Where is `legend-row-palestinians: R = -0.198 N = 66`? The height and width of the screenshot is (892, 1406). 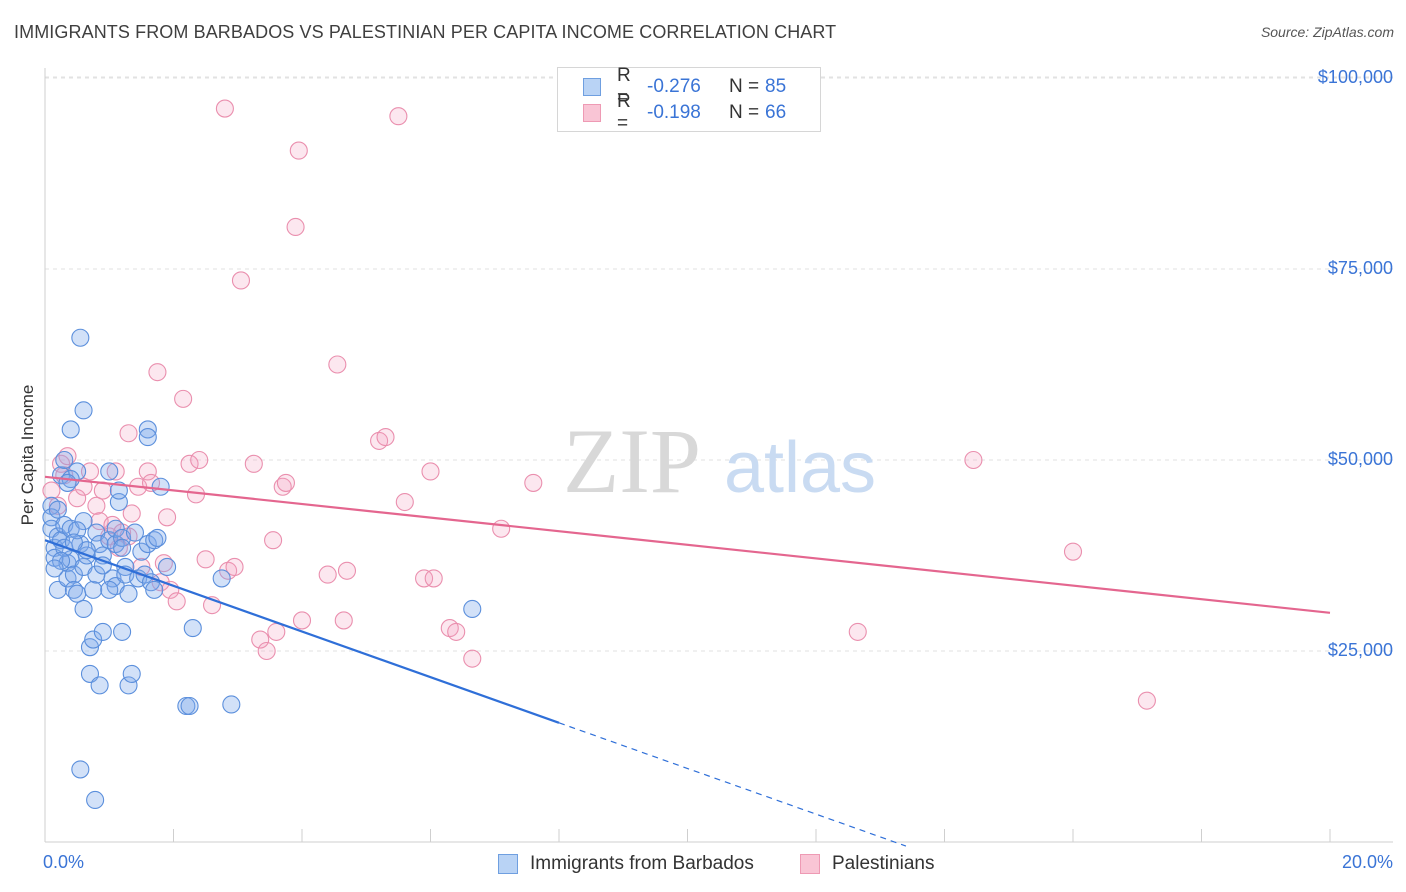 legend-row-palestinians: R = -0.198 N = 66 is located at coordinates (685, 112).